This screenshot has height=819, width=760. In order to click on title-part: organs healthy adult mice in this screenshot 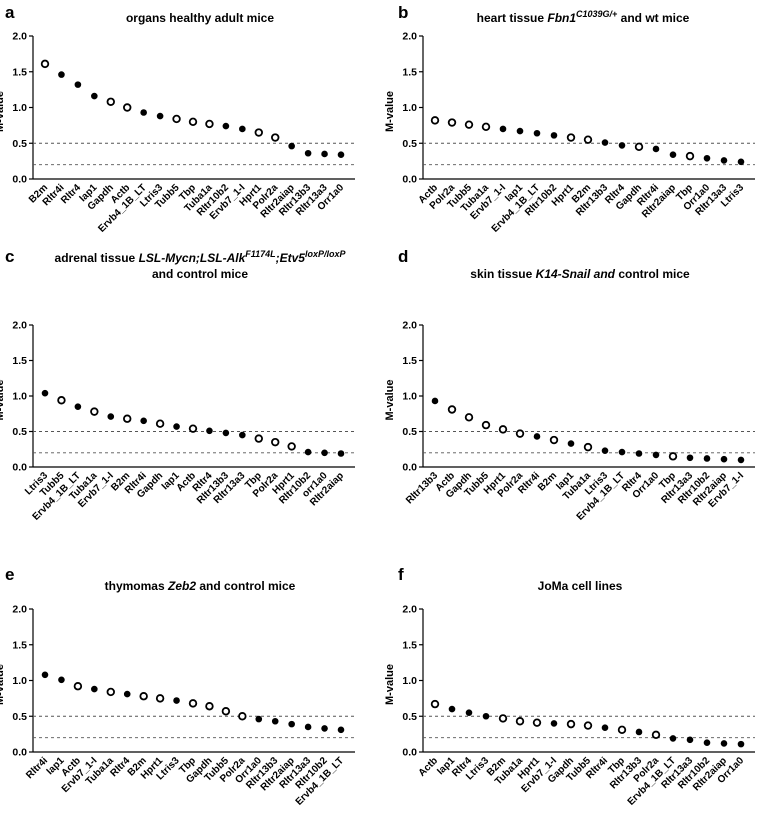, I will do `click(200, 18)`.